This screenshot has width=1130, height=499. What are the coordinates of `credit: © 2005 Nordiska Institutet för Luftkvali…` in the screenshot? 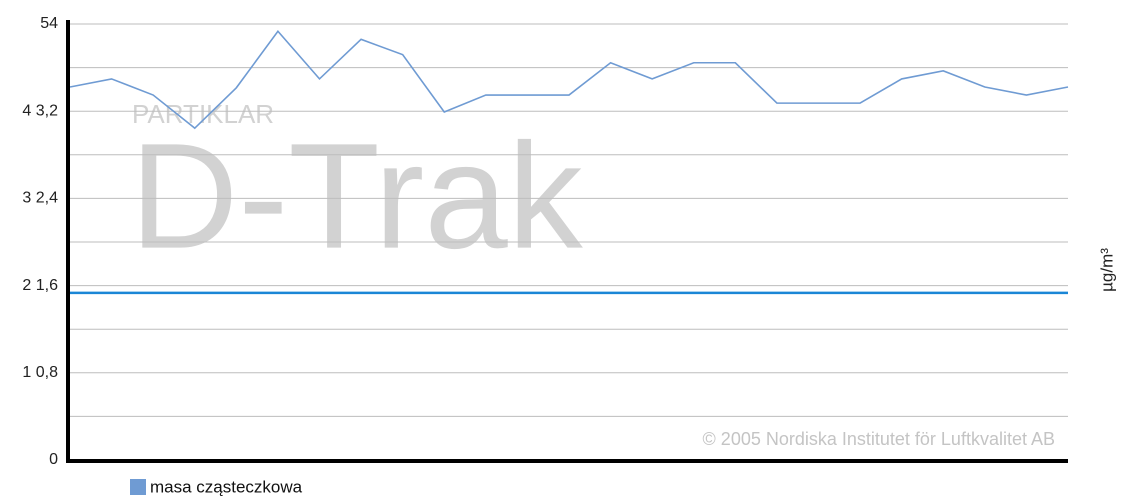 It's located at (879, 439).